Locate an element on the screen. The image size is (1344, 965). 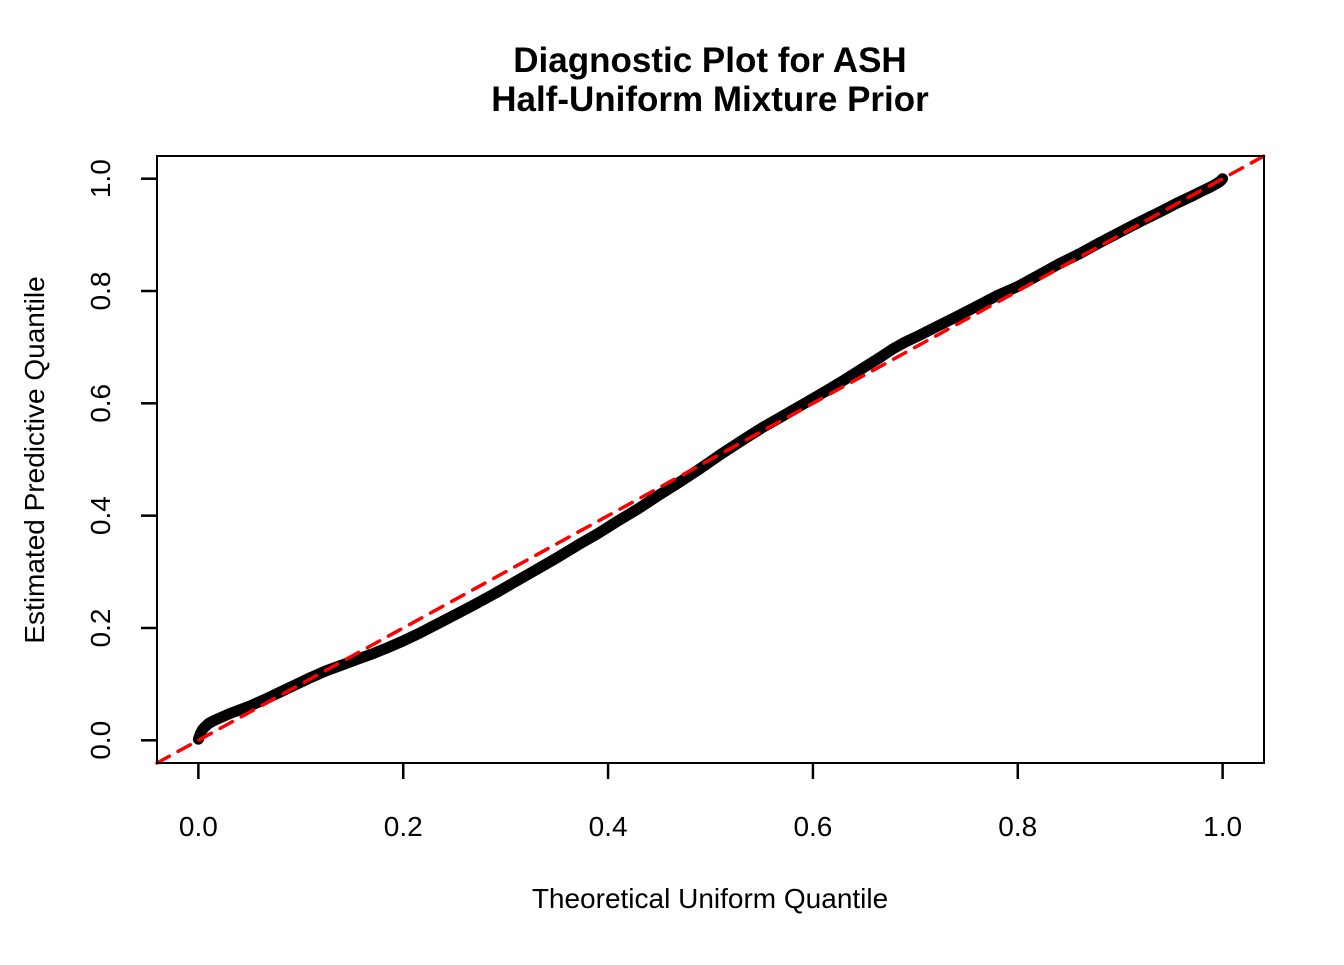
plot-title-line2: Half-Uniform Mixture Prior is located at coordinates (710, 99).